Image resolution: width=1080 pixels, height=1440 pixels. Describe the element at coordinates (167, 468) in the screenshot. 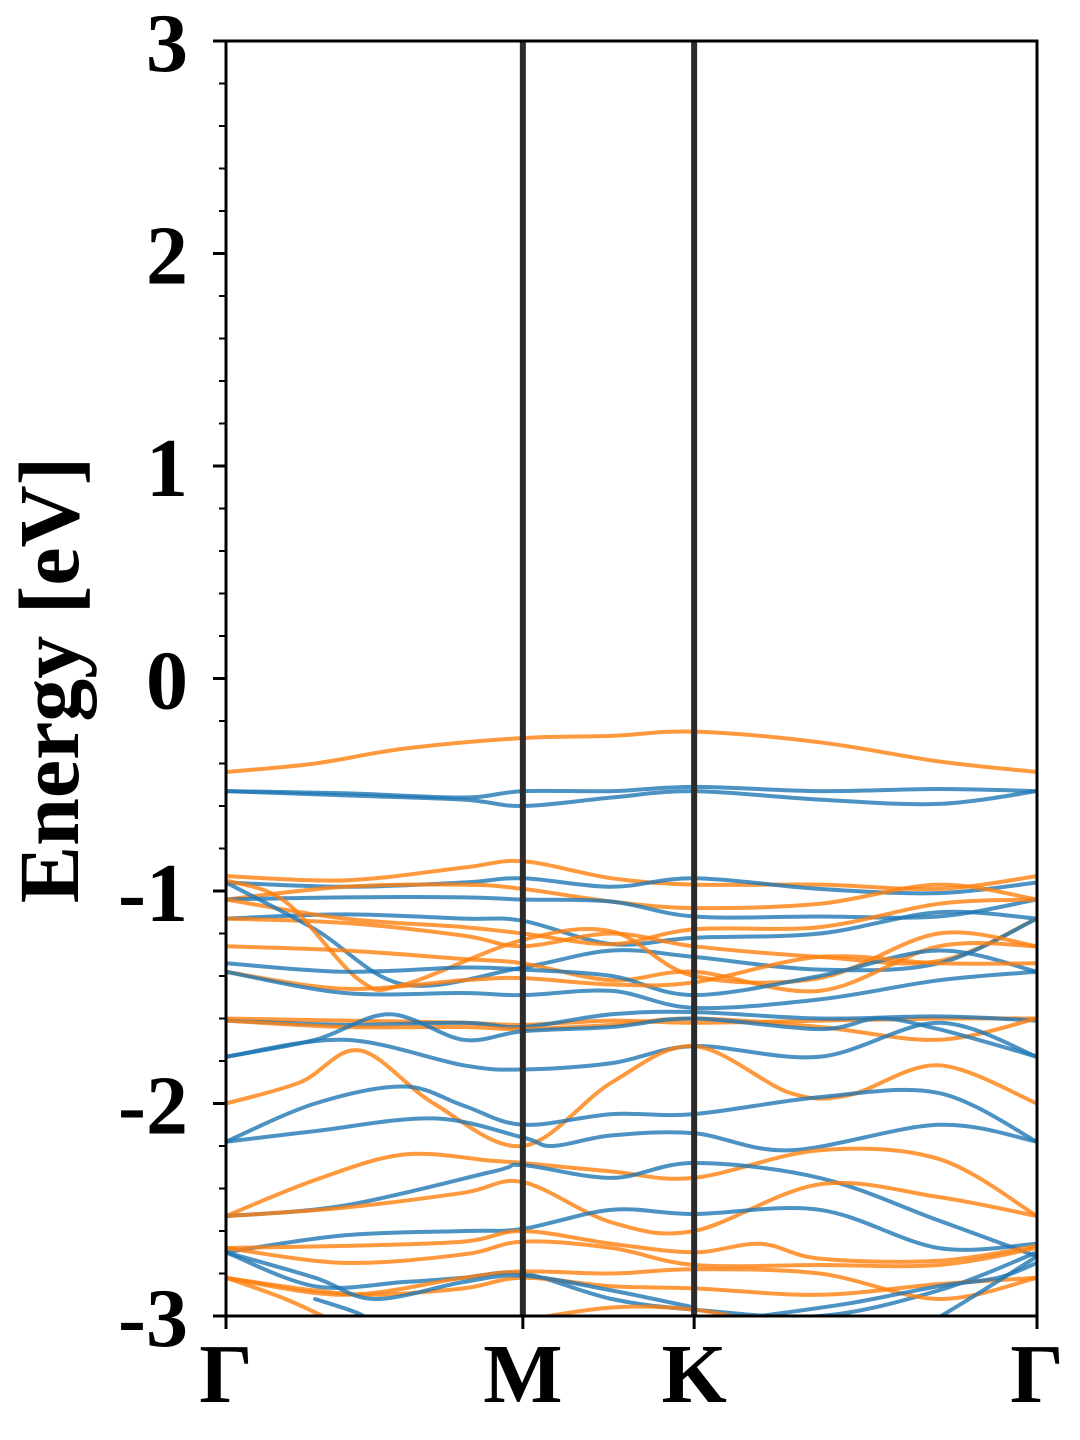

I see `y-tick-label: 1` at that location.